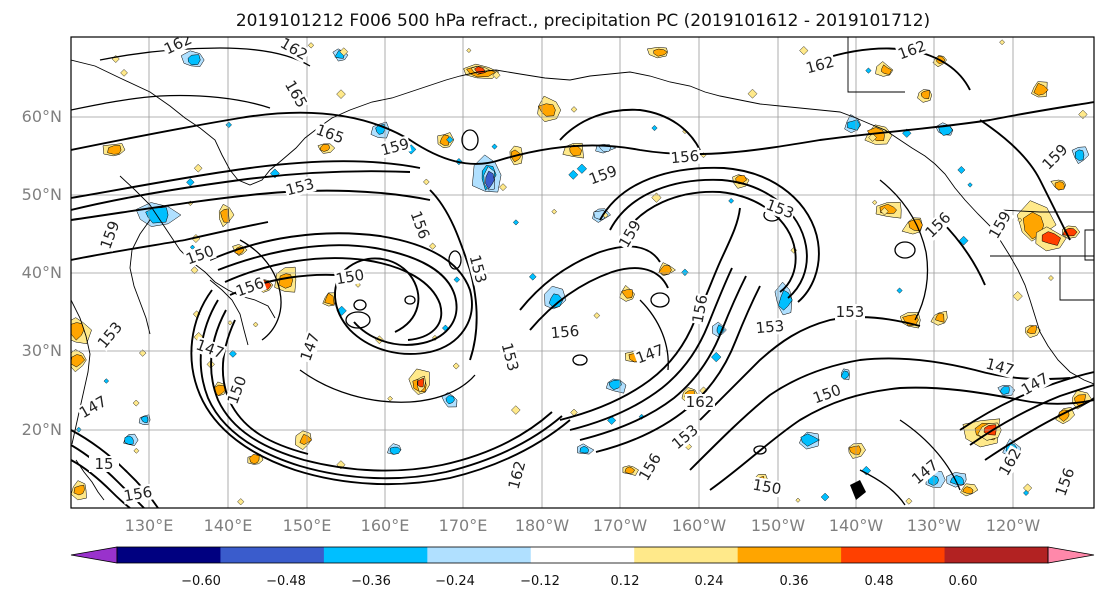 The width and height of the screenshot is (1105, 601). Describe the element at coordinates (42, 194) in the screenshot. I see `lat-label: 50°N` at that location.